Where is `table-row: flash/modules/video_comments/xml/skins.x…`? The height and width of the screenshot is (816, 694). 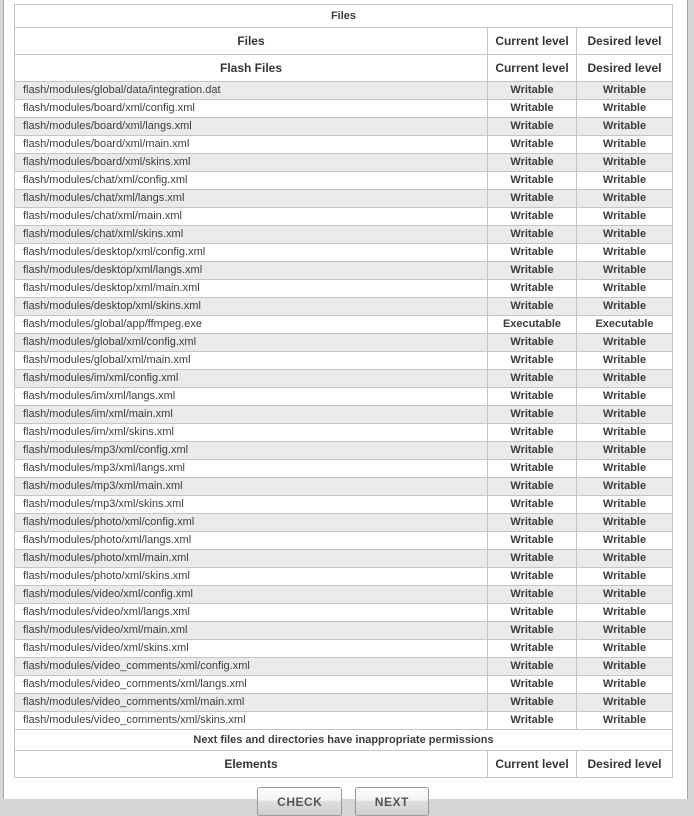
table-row: flash/modules/video_comments/xml/skins.x… is located at coordinates (343, 720).